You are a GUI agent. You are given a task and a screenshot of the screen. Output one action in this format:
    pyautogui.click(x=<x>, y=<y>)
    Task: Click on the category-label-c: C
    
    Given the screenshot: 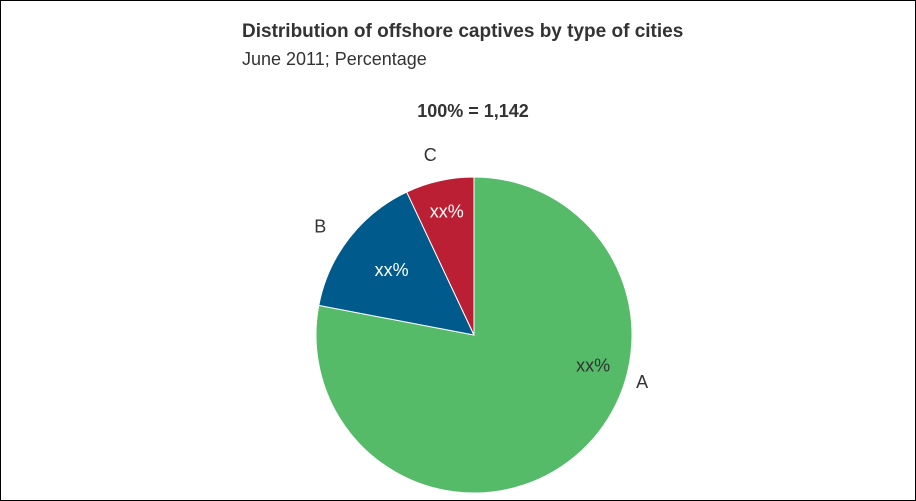 What is the action you would take?
    pyautogui.click(x=430, y=155)
    